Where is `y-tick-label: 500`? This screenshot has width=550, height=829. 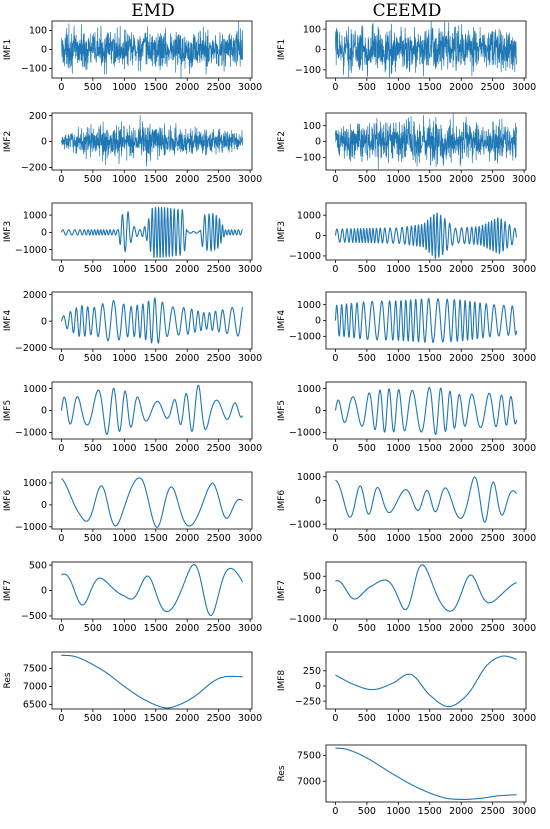
y-tick-label: 500 is located at coordinates (312, 576).